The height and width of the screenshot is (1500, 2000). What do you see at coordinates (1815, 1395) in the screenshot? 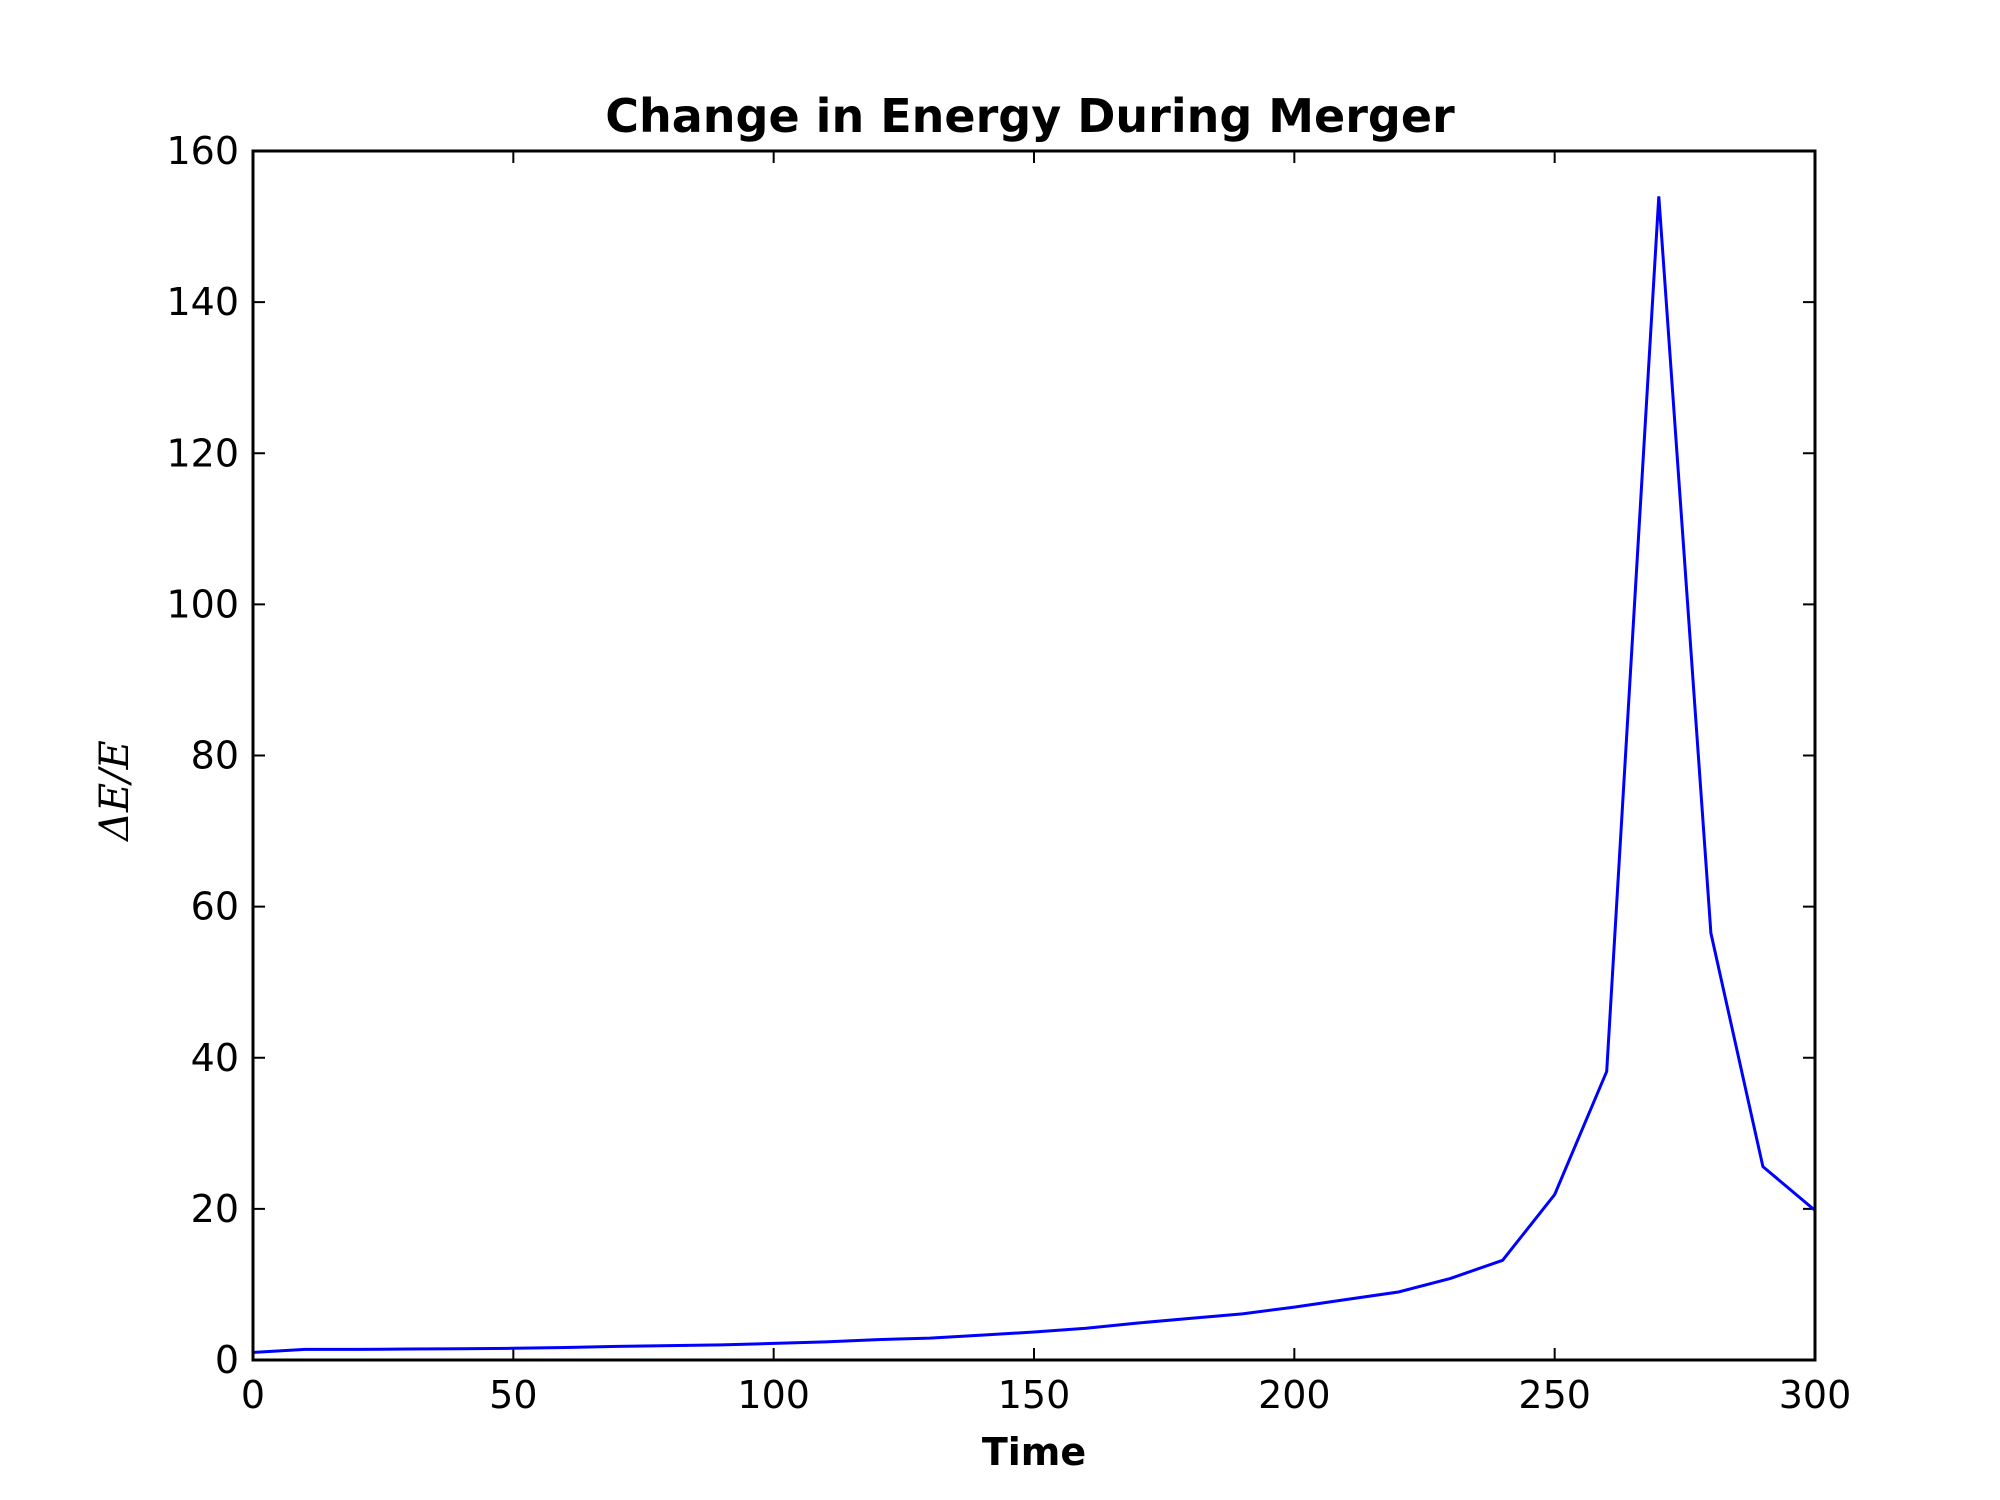
I see `x-tick-label: 300` at bounding box center [1815, 1395].